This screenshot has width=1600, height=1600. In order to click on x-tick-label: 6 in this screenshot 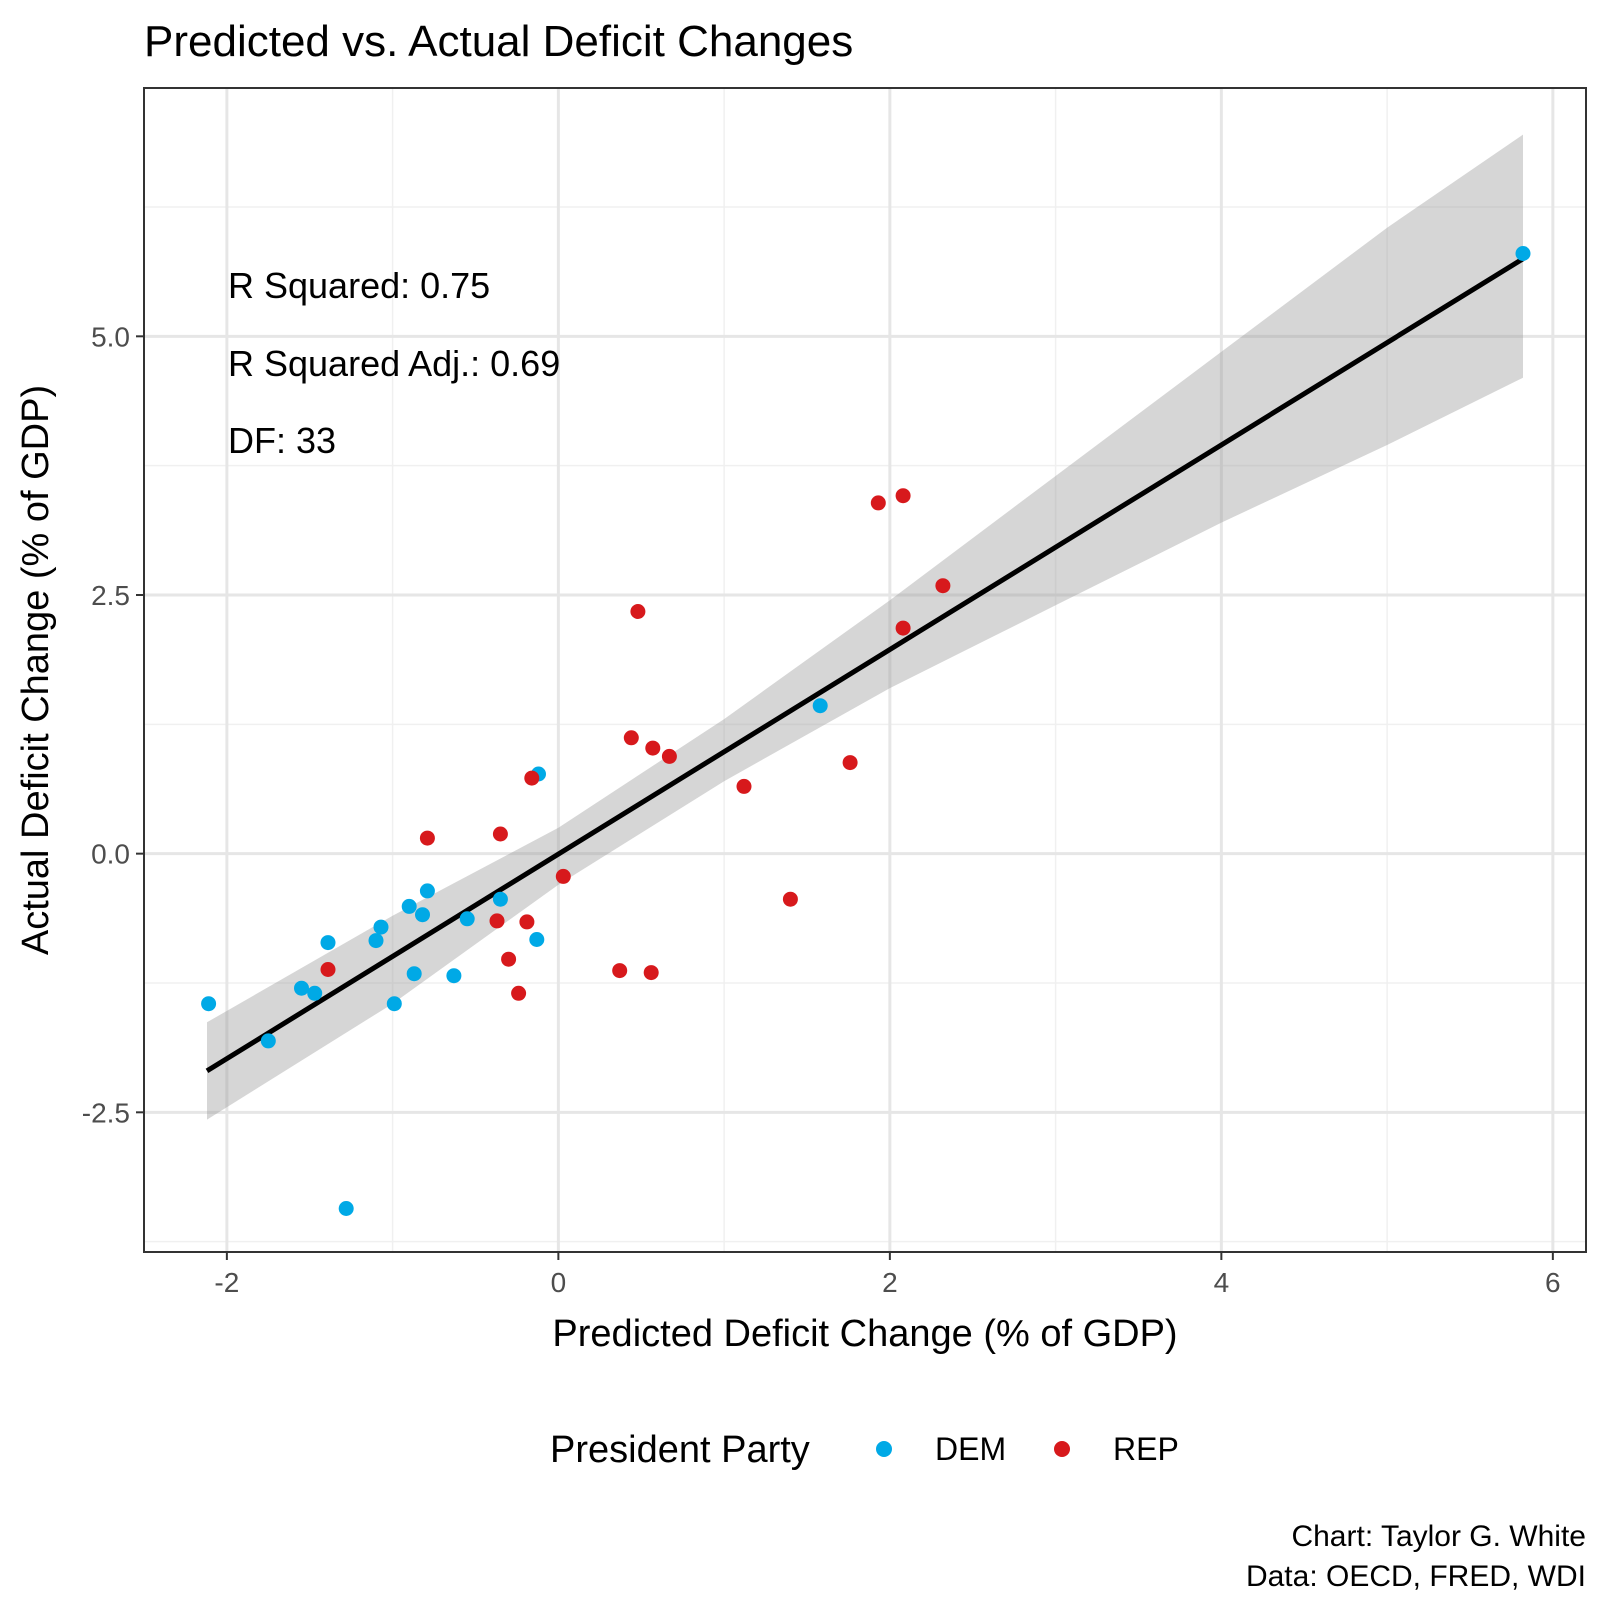, I will do `click(1553, 1282)`.